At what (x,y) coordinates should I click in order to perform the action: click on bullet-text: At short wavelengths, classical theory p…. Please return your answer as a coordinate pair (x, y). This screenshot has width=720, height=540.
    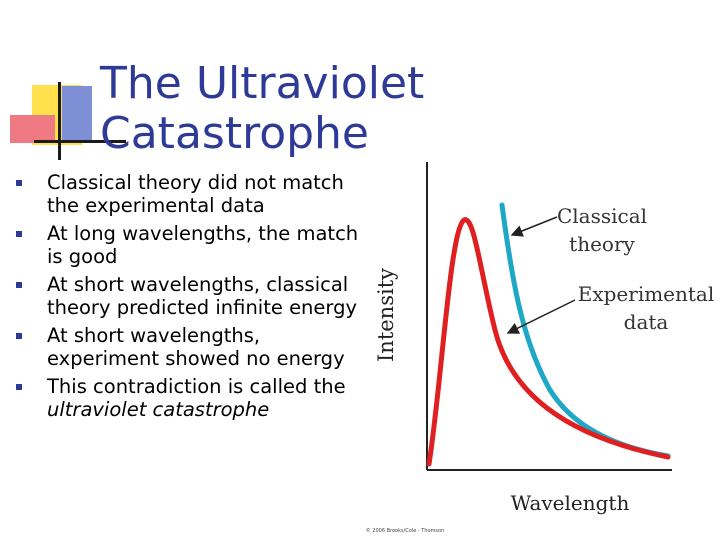
    Looking at the image, I should click on (202, 296).